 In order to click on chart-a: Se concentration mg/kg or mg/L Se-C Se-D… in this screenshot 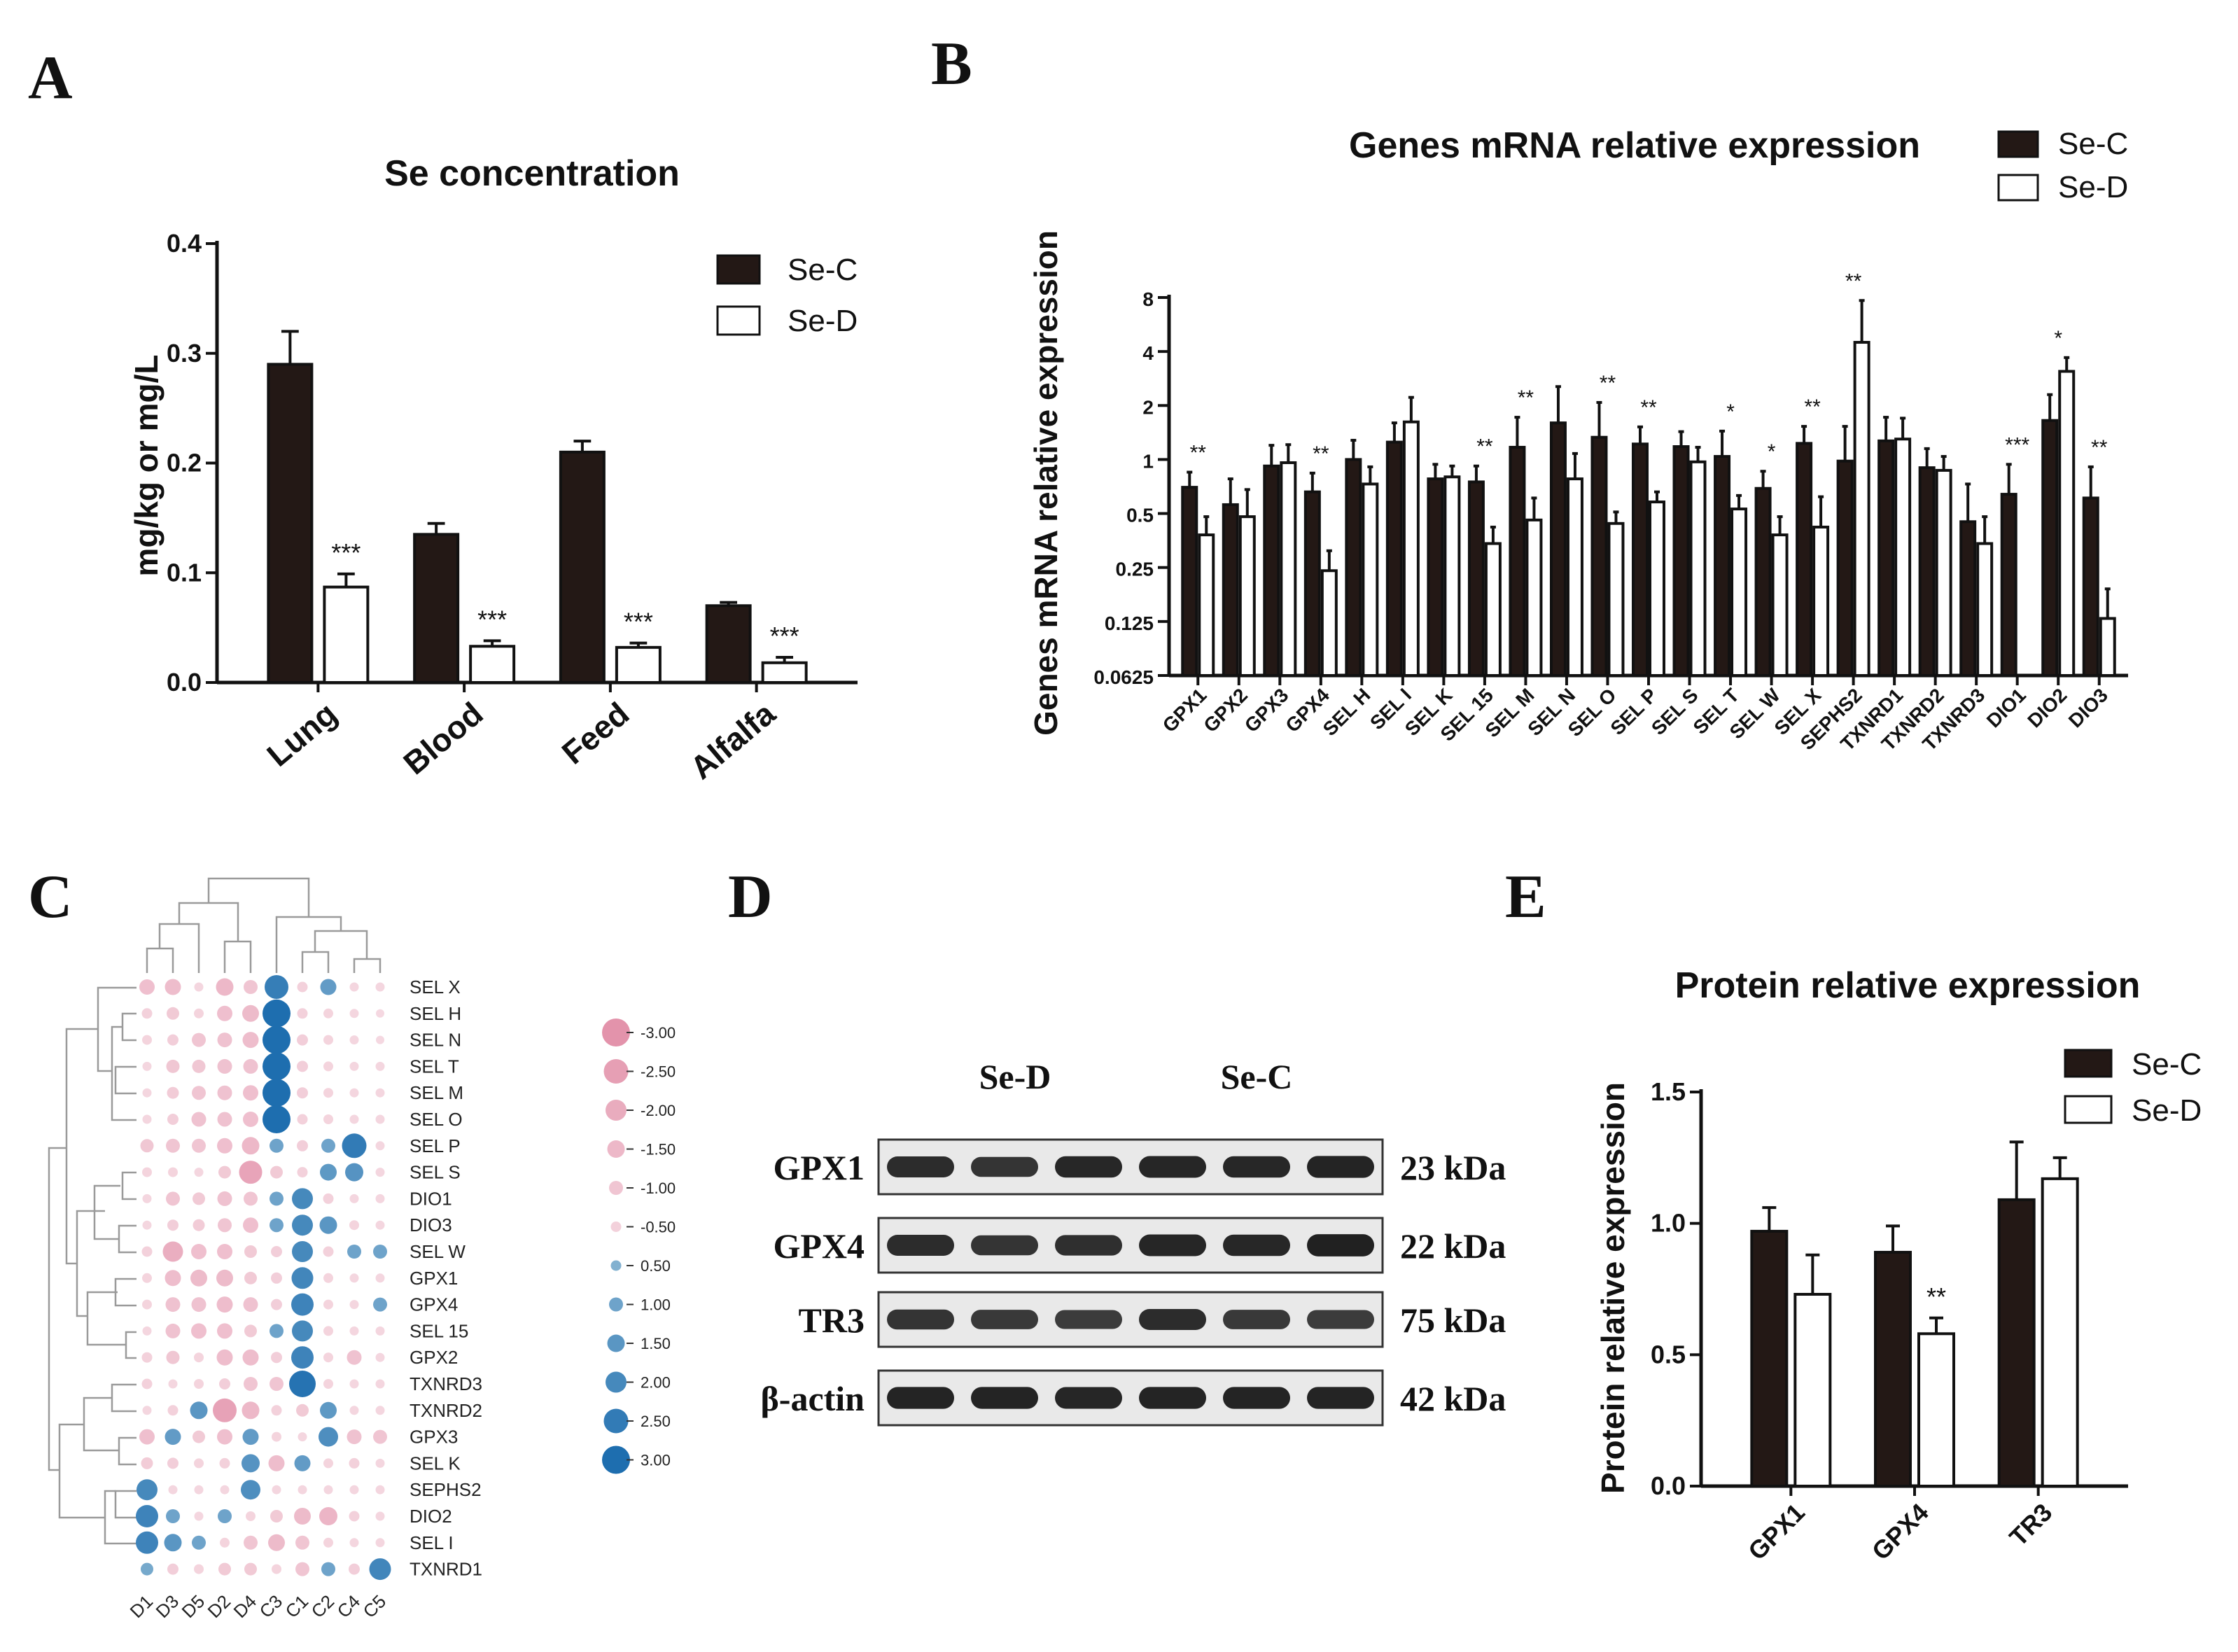, I will do `click(493, 469)`.